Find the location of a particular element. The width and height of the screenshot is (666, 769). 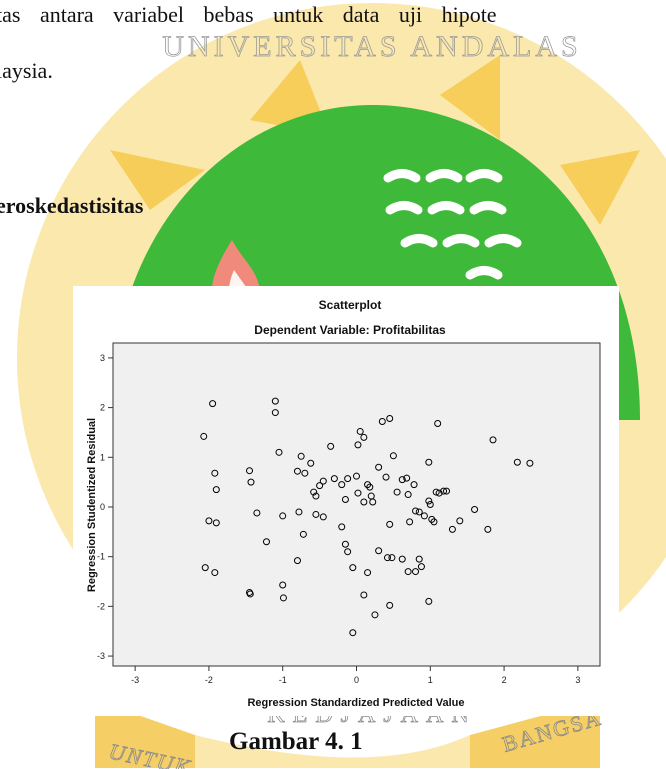

y-tick-label: 1 is located at coordinates (102, 457).